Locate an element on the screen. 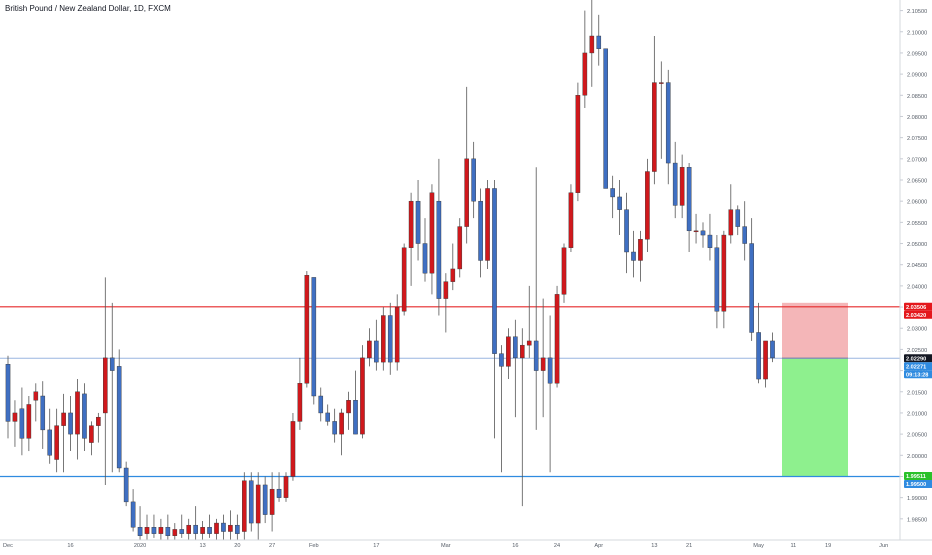  x-tick-label: 24 is located at coordinates (557, 546).